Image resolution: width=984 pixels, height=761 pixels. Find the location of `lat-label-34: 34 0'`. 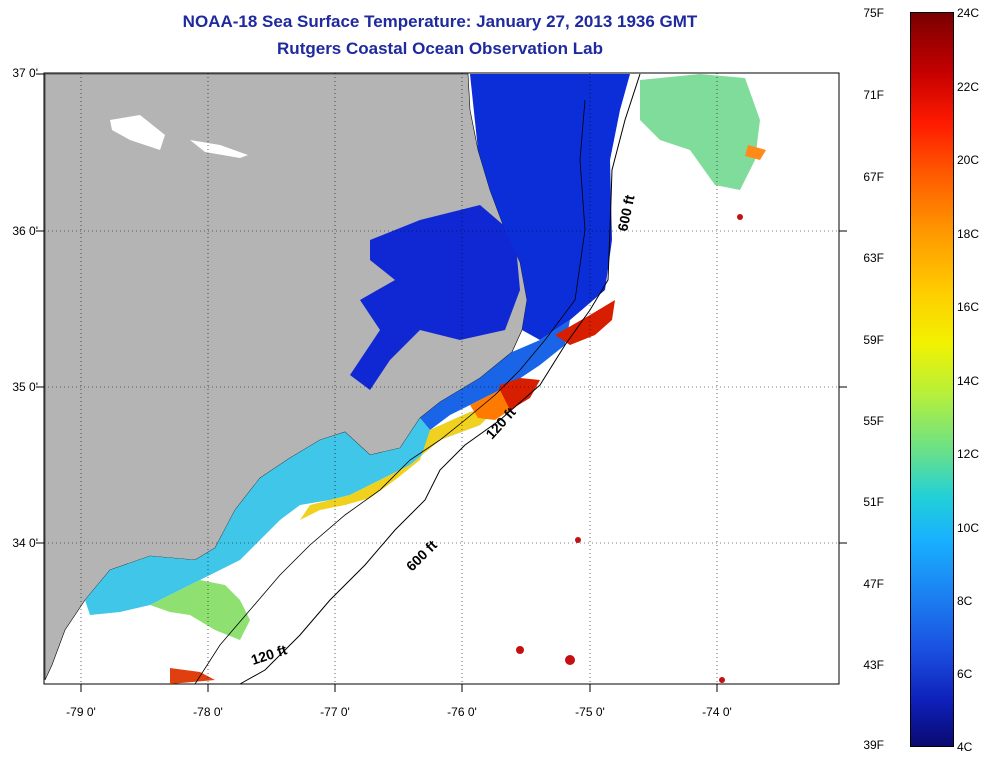

lat-label-34: 34 0' is located at coordinates (25, 543).